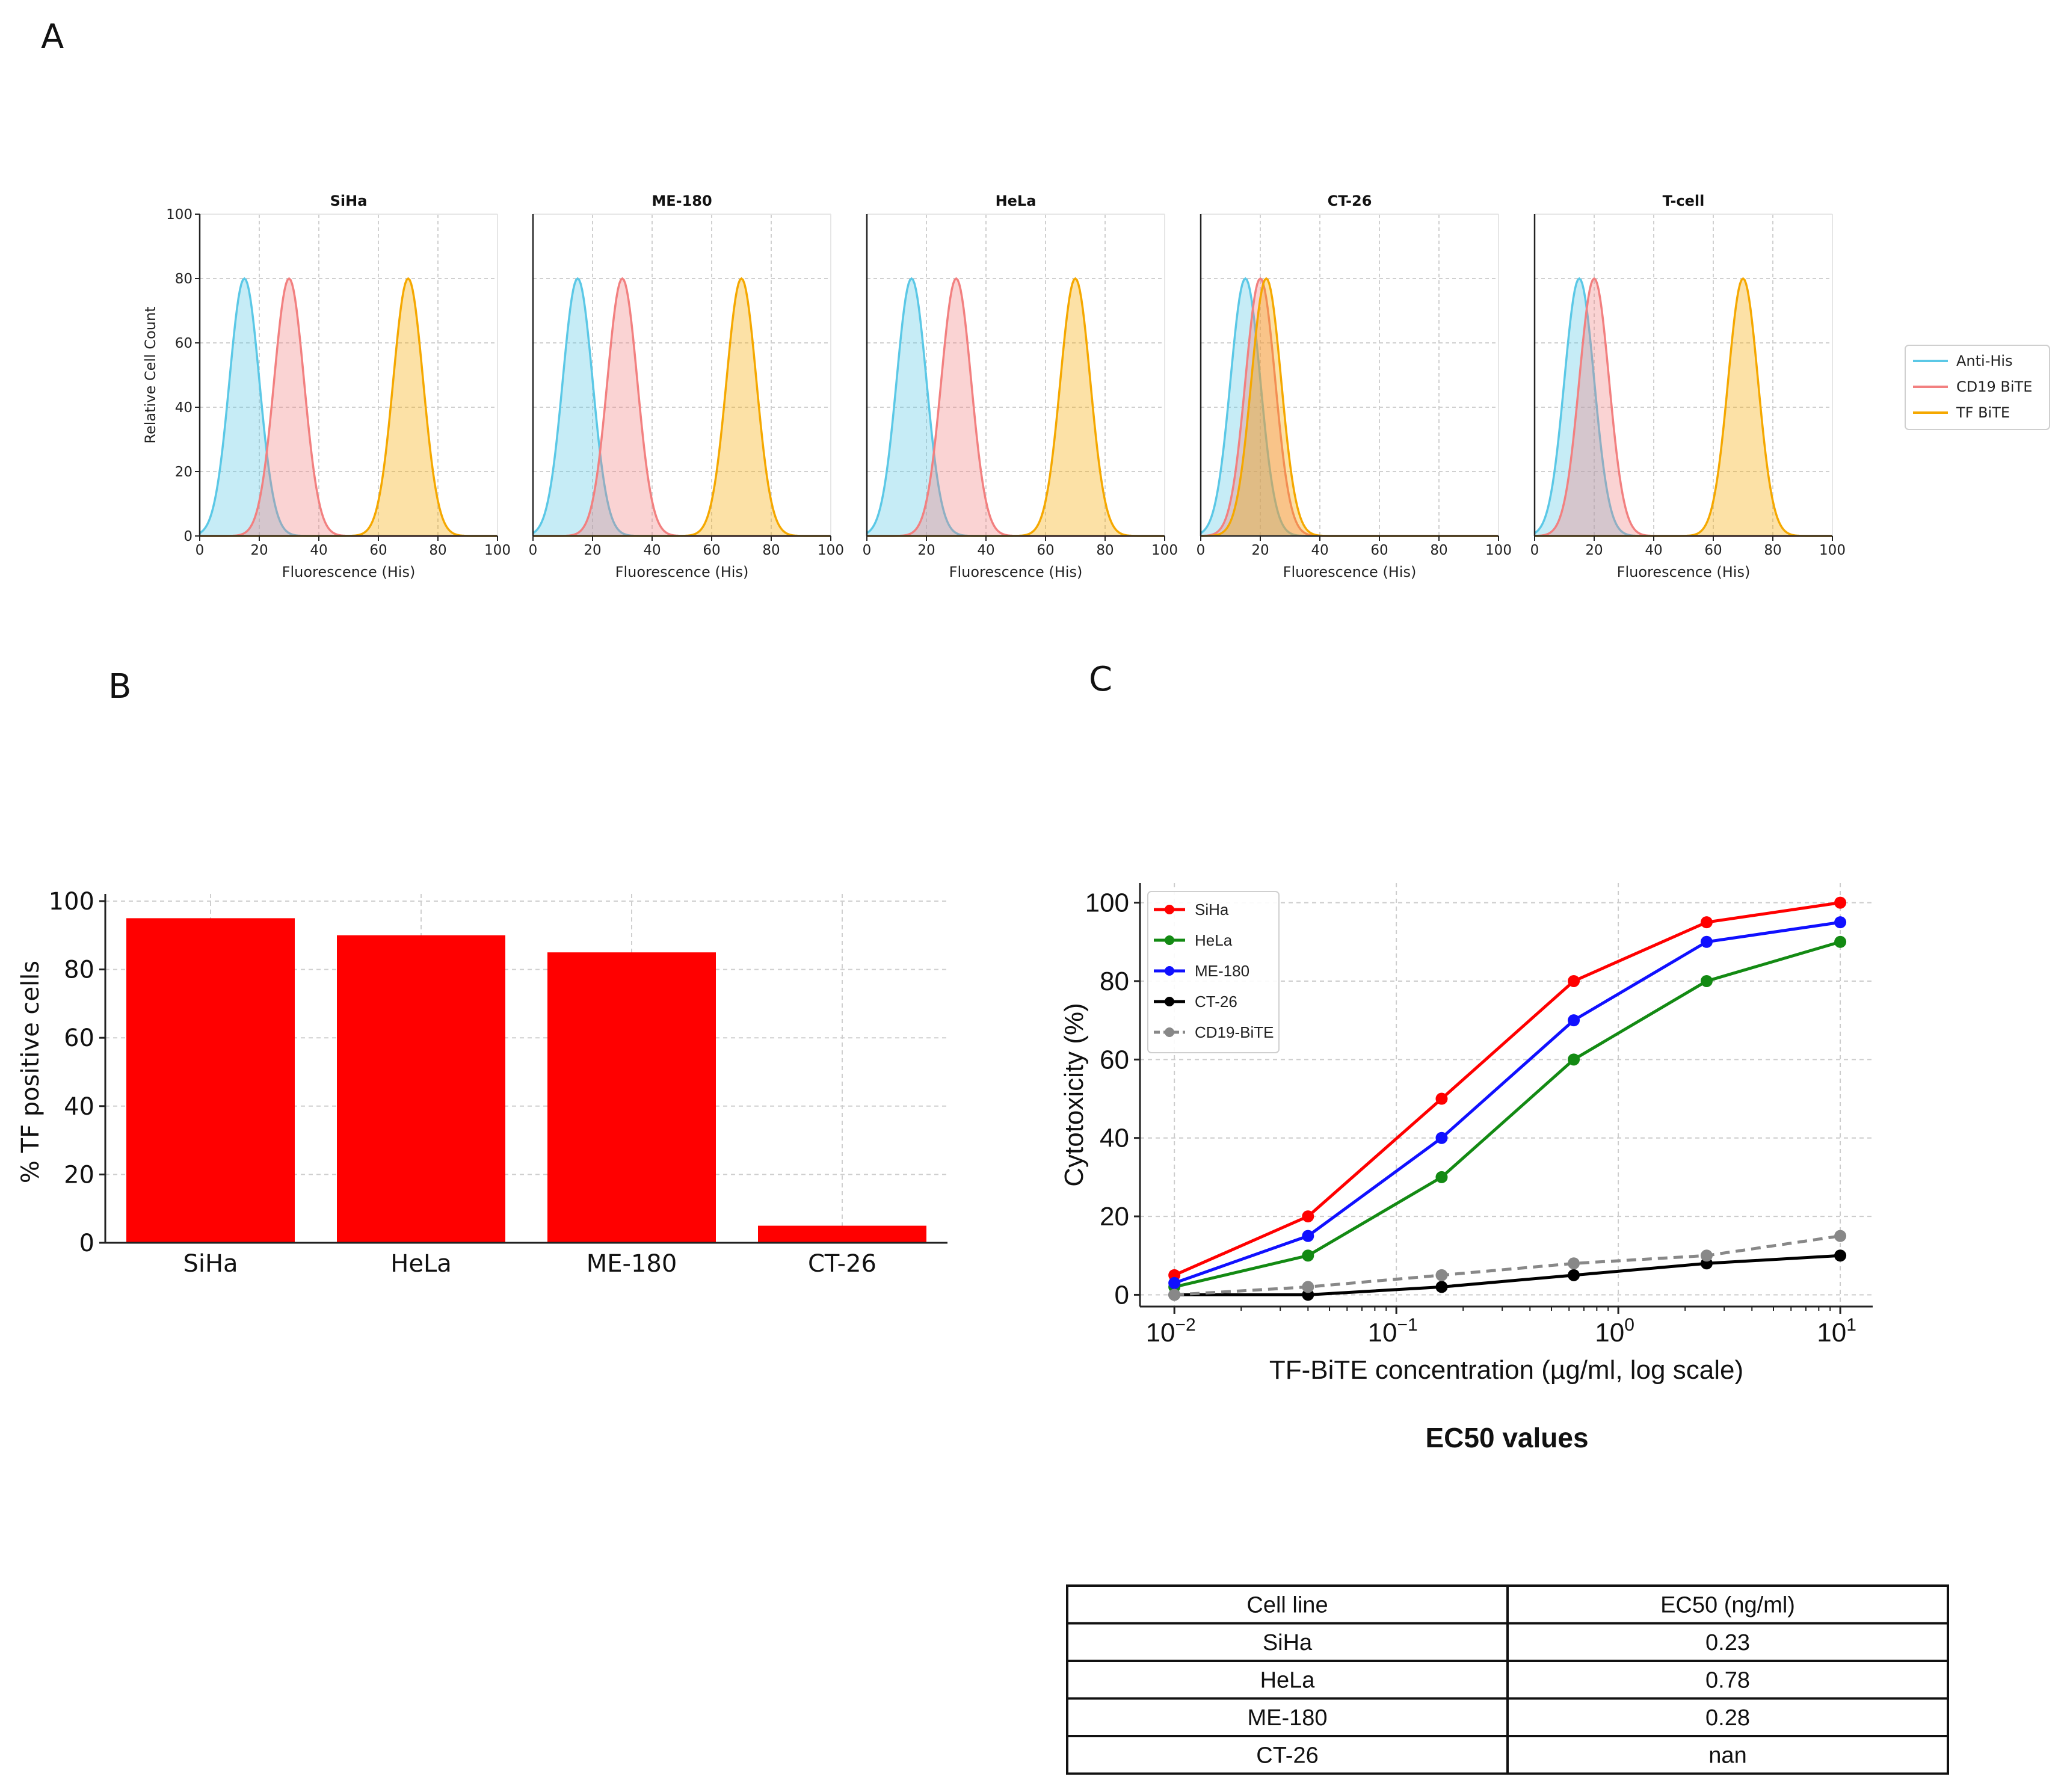  I want to click on panel-letter-b: B, so click(119, 686).